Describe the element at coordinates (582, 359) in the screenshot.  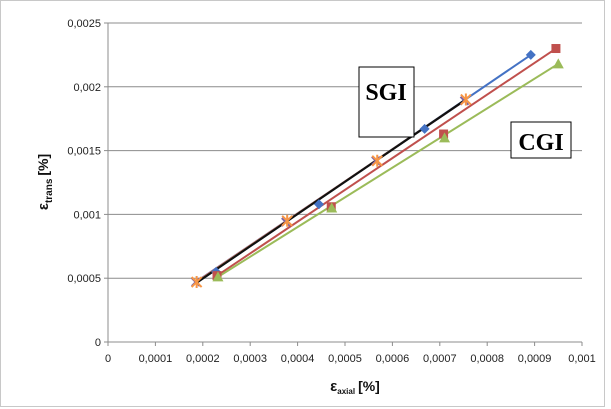
I see `x-tick-label: 0,001` at that location.